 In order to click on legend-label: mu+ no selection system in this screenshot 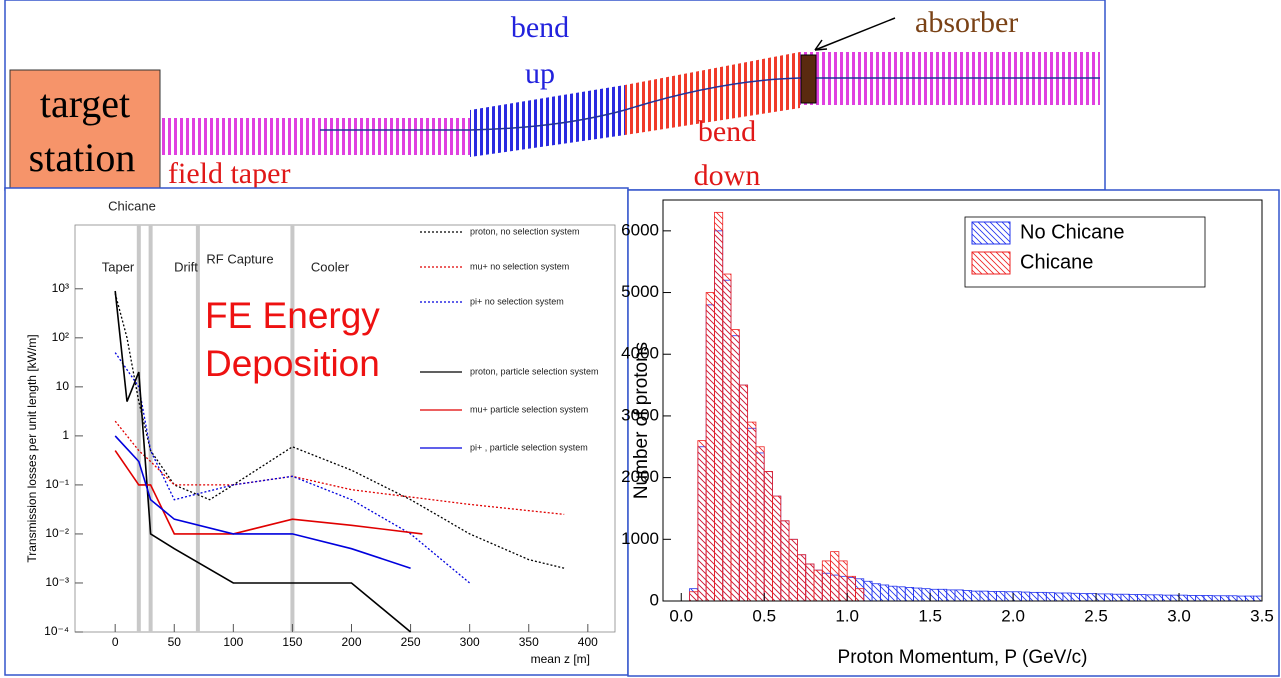, I will do `click(519, 266)`.